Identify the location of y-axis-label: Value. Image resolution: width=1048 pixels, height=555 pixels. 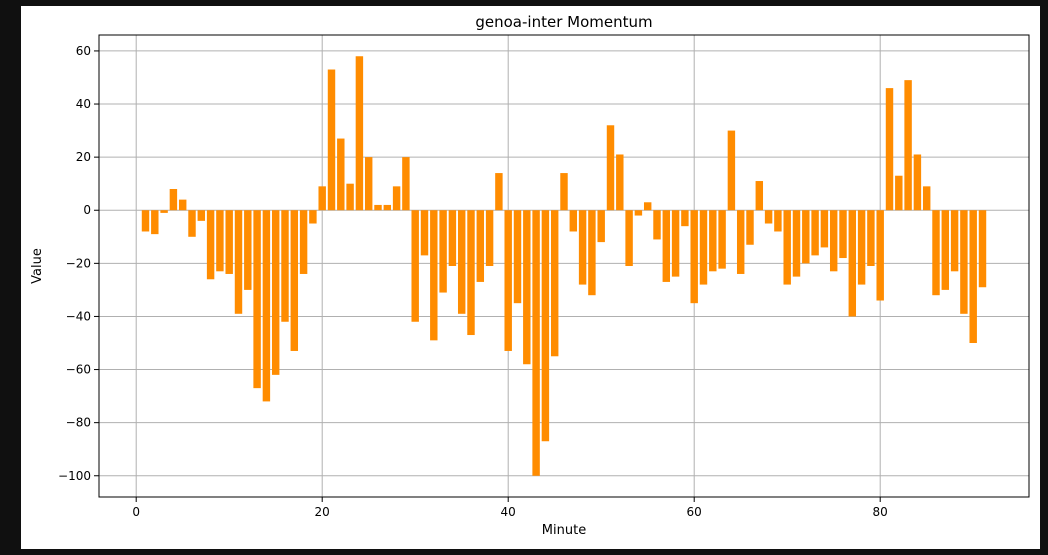
(37, 266).